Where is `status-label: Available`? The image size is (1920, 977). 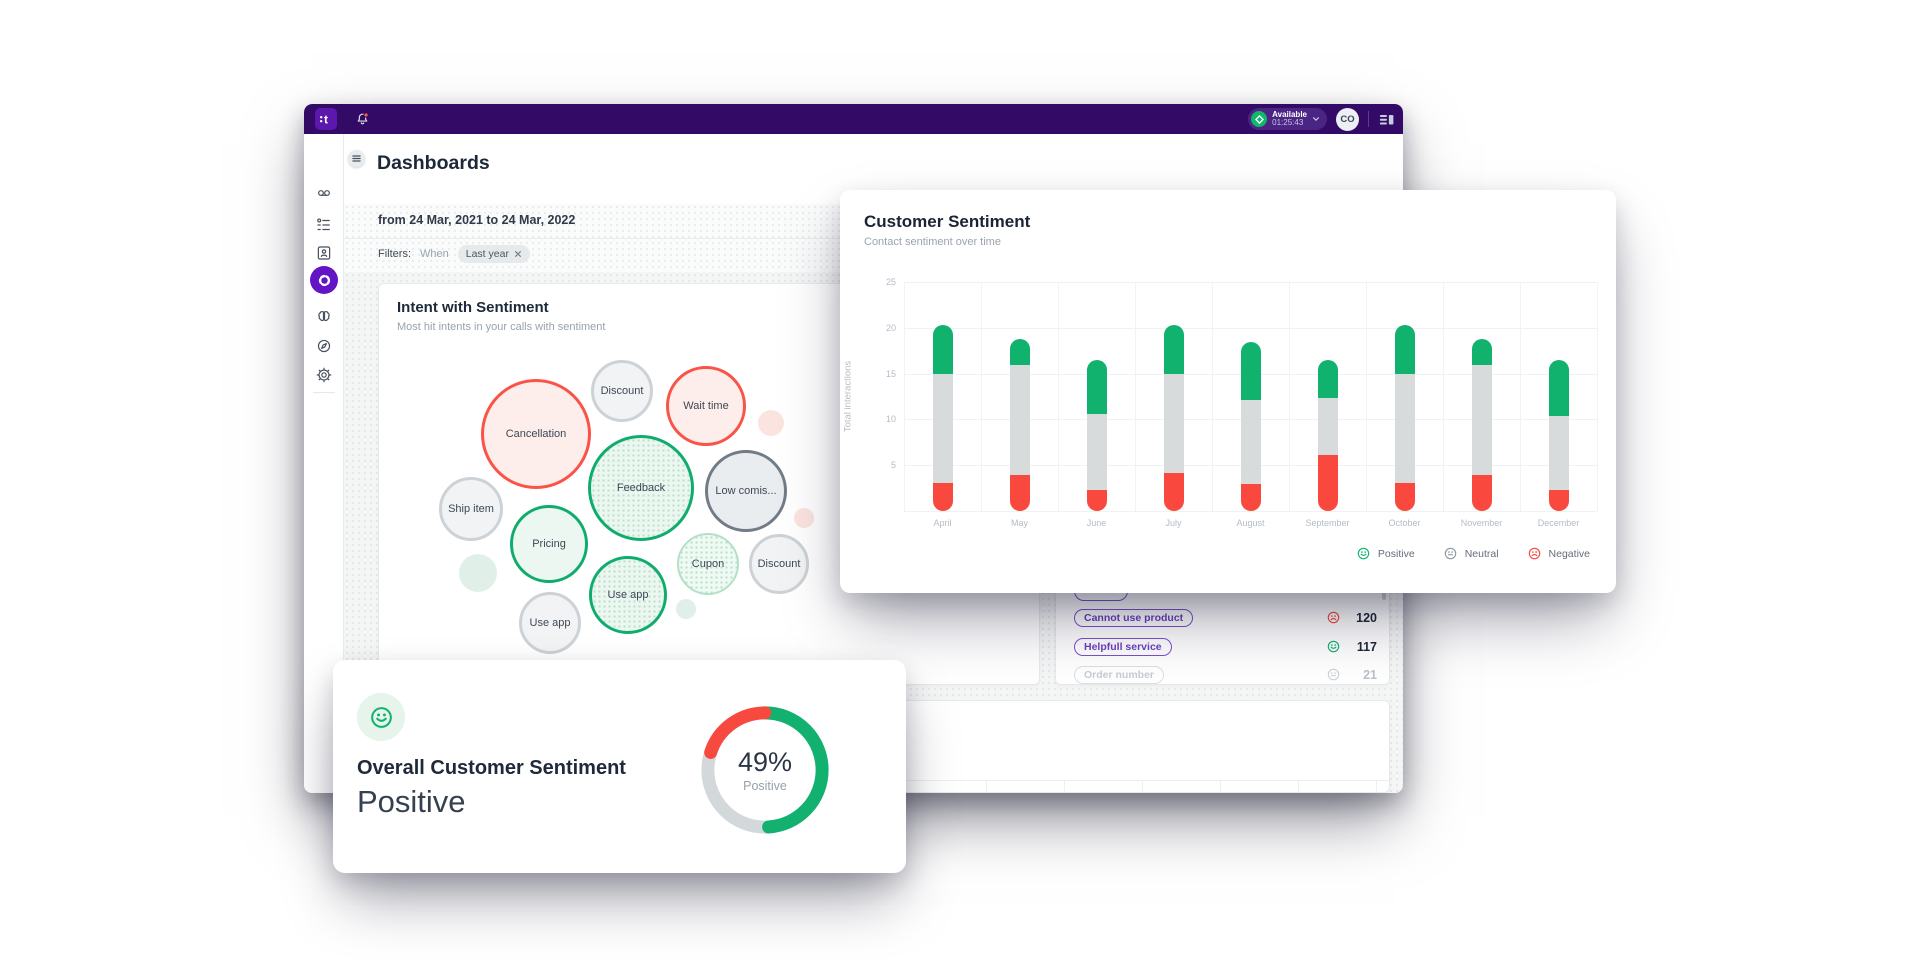
status-label: Available is located at coordinates (1289, 114).